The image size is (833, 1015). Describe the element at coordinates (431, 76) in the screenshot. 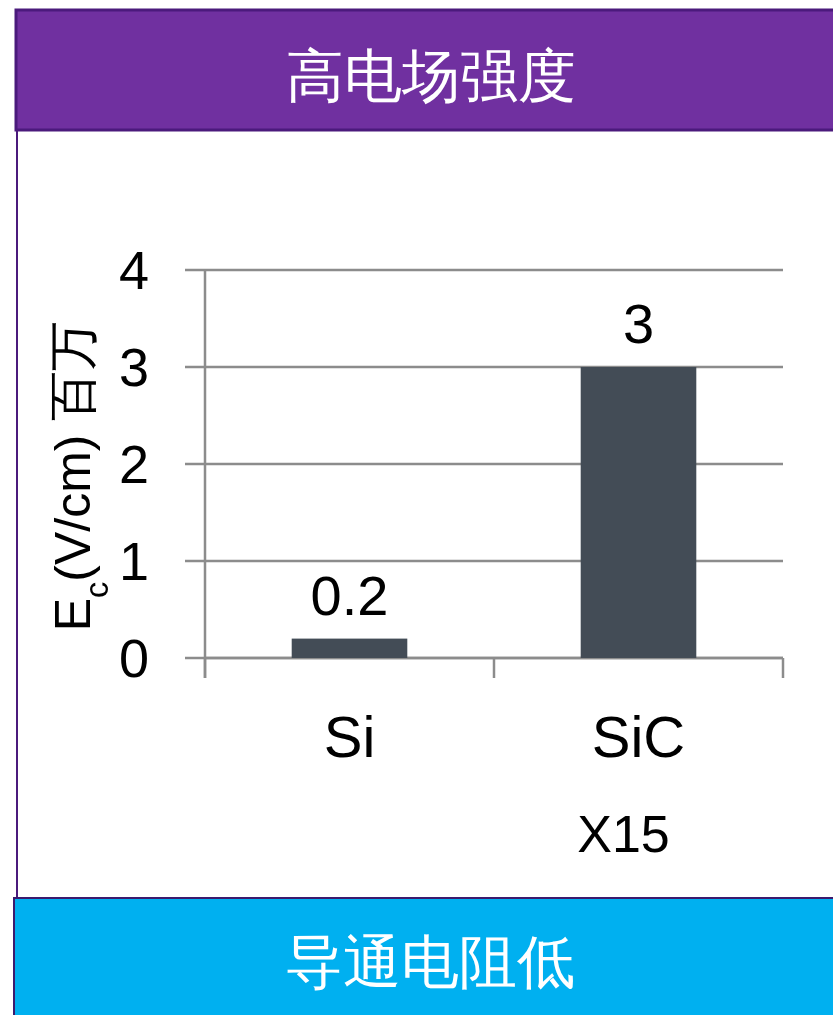

I see `chart-title: 高电场强度` at that location.